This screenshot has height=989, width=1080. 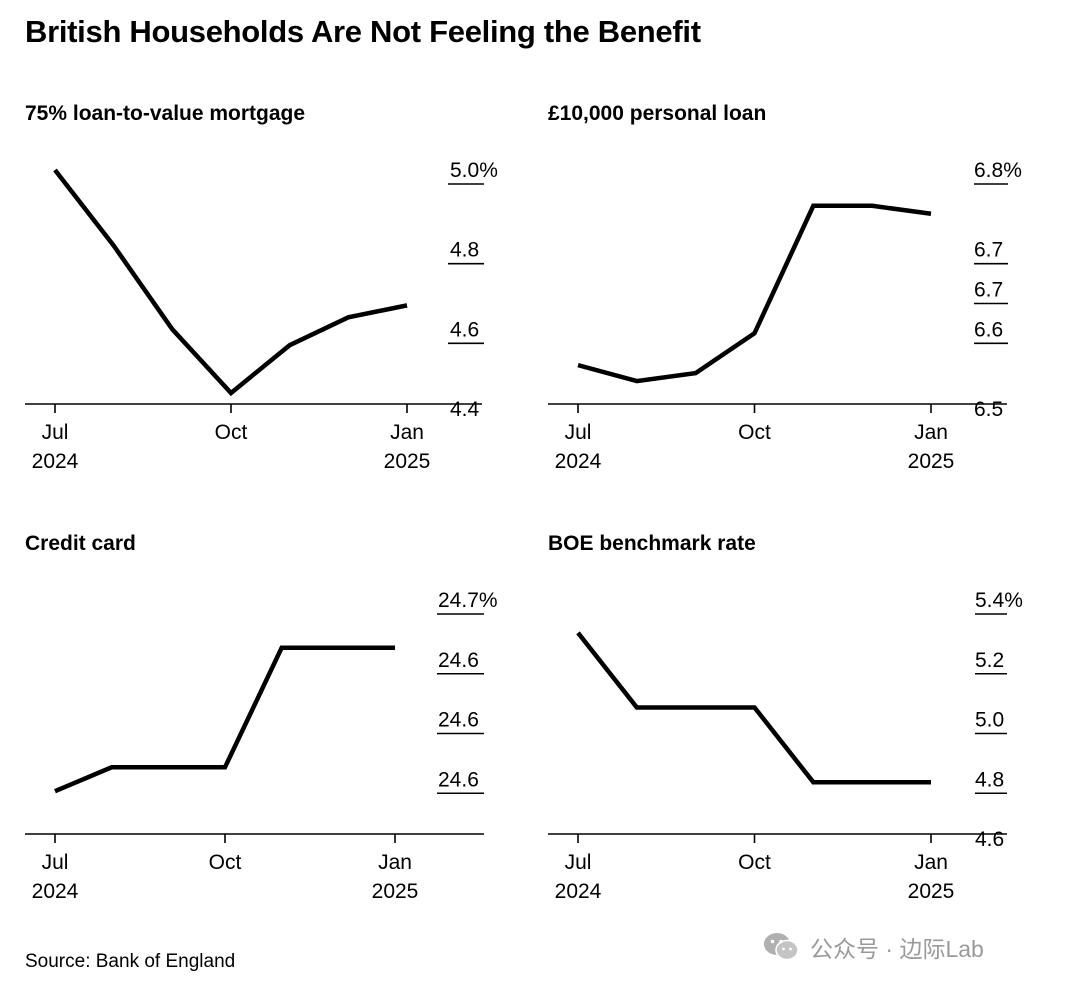 I want to click on panel-title: £10,000 personal loan, so click(x=657, y=113).